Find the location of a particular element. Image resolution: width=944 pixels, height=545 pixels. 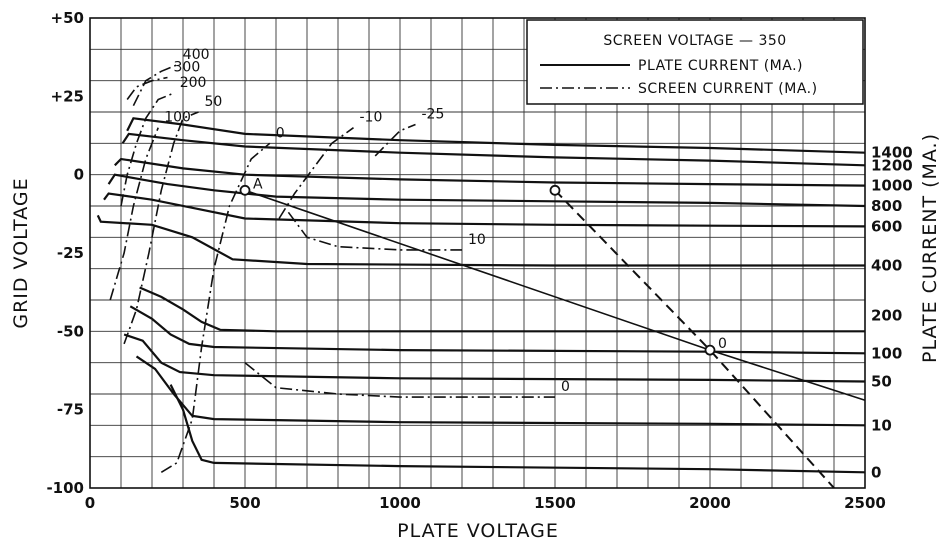

y-tick-label: -75 is located at coordinates (70, 410).